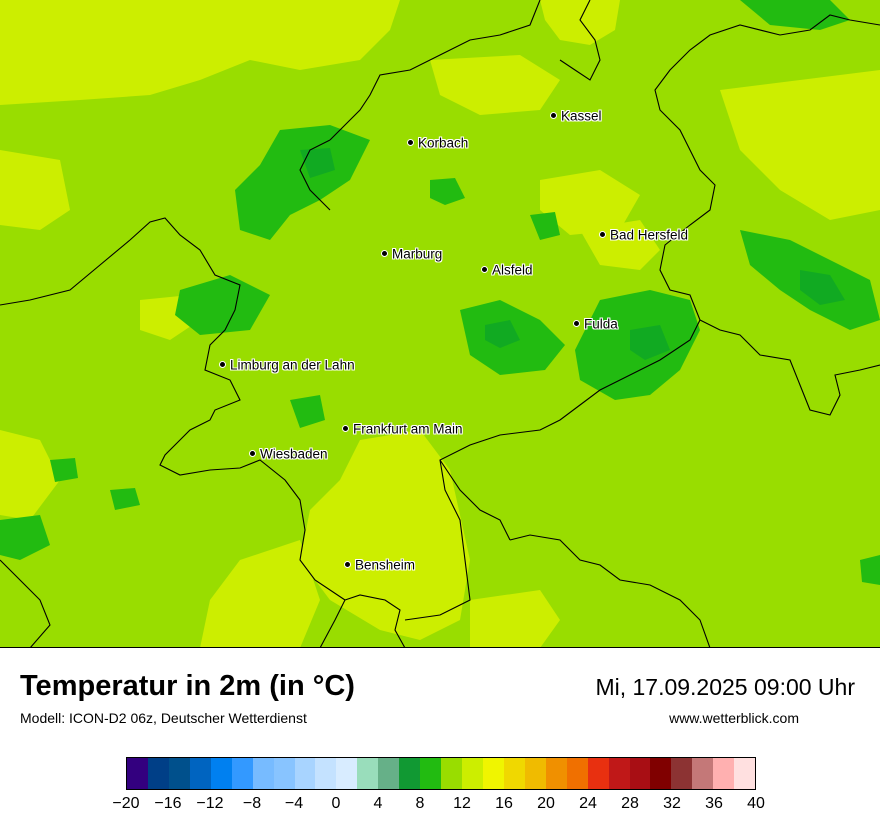  I want to click on color-scale-tick-label: 40, so click(756, 803).